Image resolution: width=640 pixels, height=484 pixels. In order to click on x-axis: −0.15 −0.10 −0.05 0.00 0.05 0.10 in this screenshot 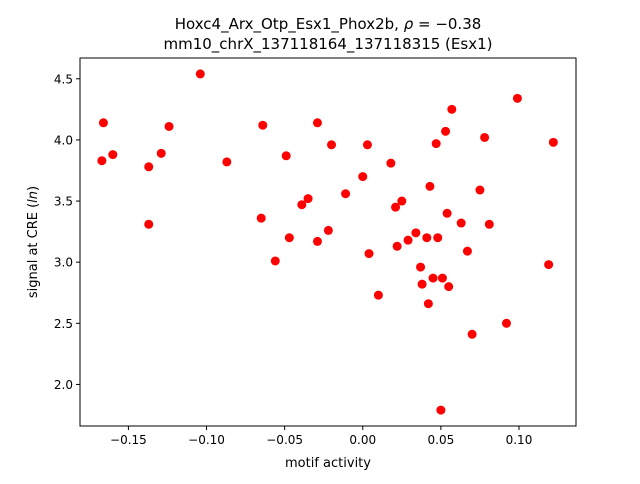, I will do `click(321, 436)`.